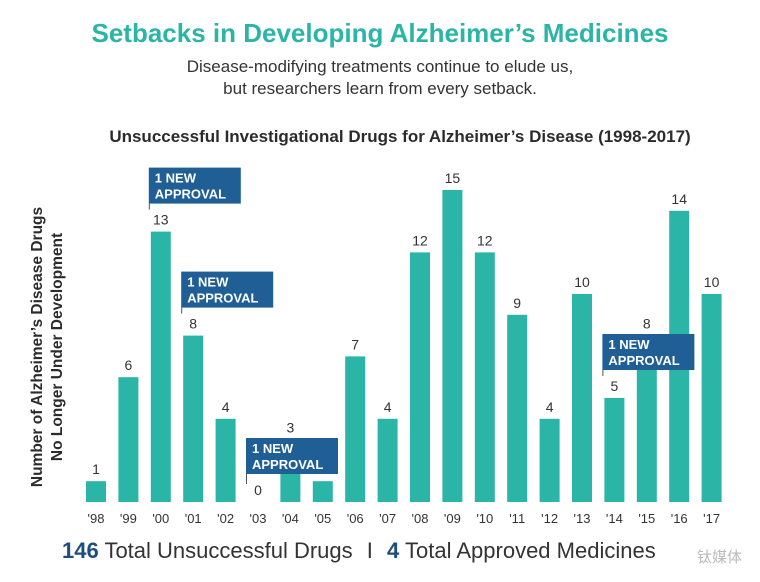 This screenshot has height=582, width=760. Describe the element at coordinates (193, 518) in the screenshot. I see `x-tick-label: '01` at that location.